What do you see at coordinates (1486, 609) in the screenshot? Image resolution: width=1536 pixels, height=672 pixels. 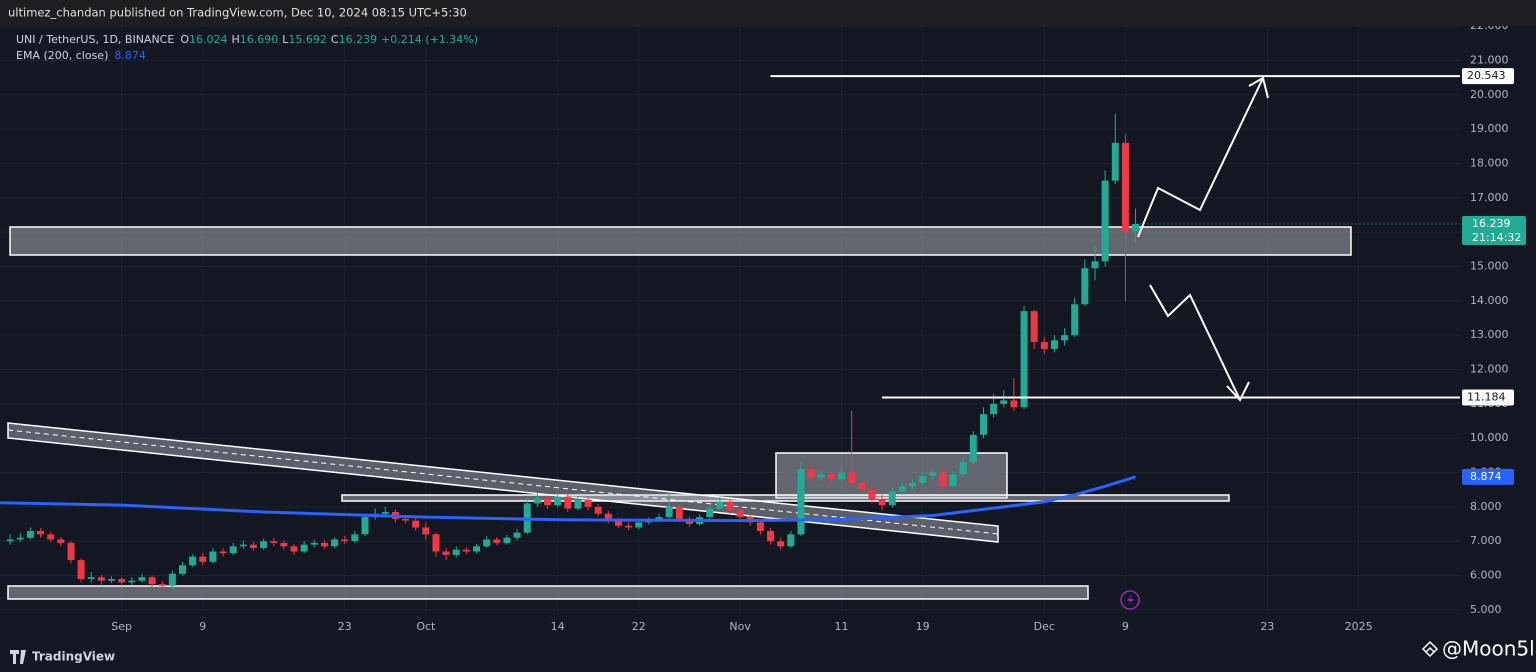 I see `y-tick-label: 5.000` at bounding box center [1486, 609].